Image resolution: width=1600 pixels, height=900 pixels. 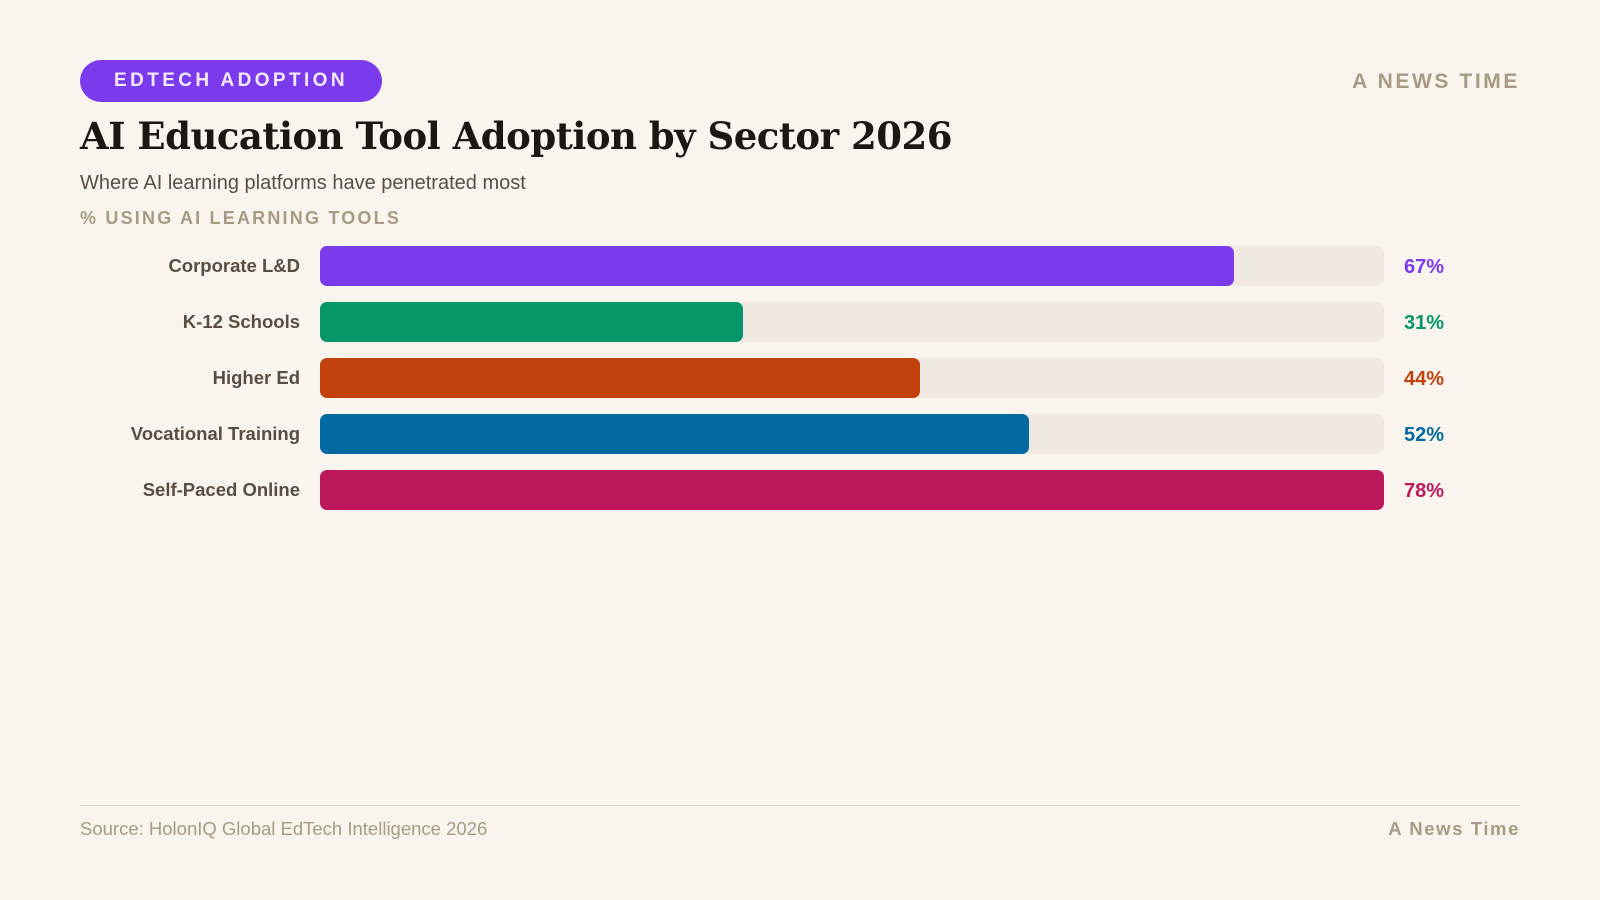 What do you see at coordinates (800, 805) in the screenshot?
I see `footer-divider` at bounding box center [800, 805].